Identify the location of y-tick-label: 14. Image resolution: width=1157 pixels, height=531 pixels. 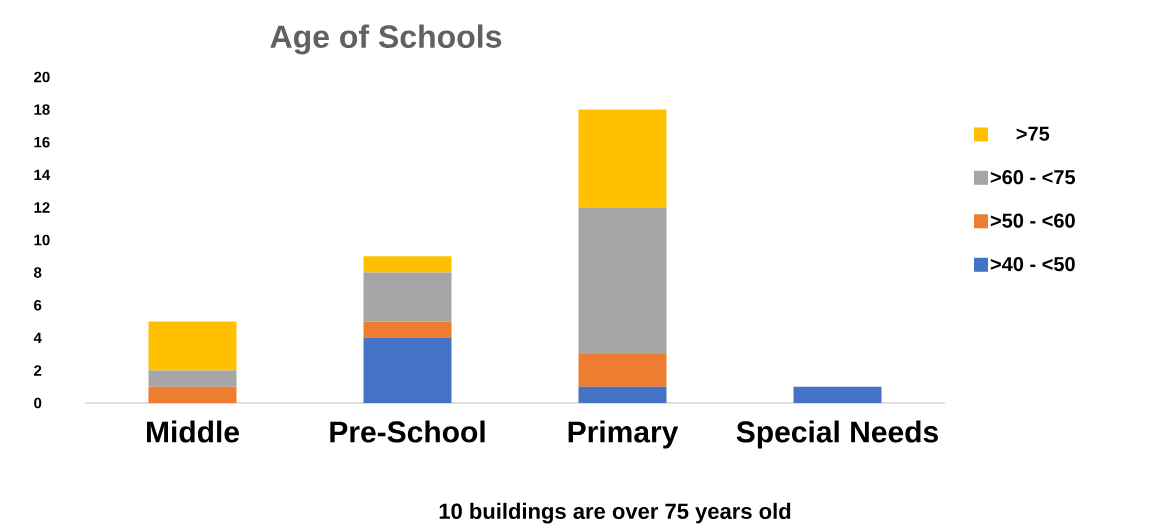
(42, 174).